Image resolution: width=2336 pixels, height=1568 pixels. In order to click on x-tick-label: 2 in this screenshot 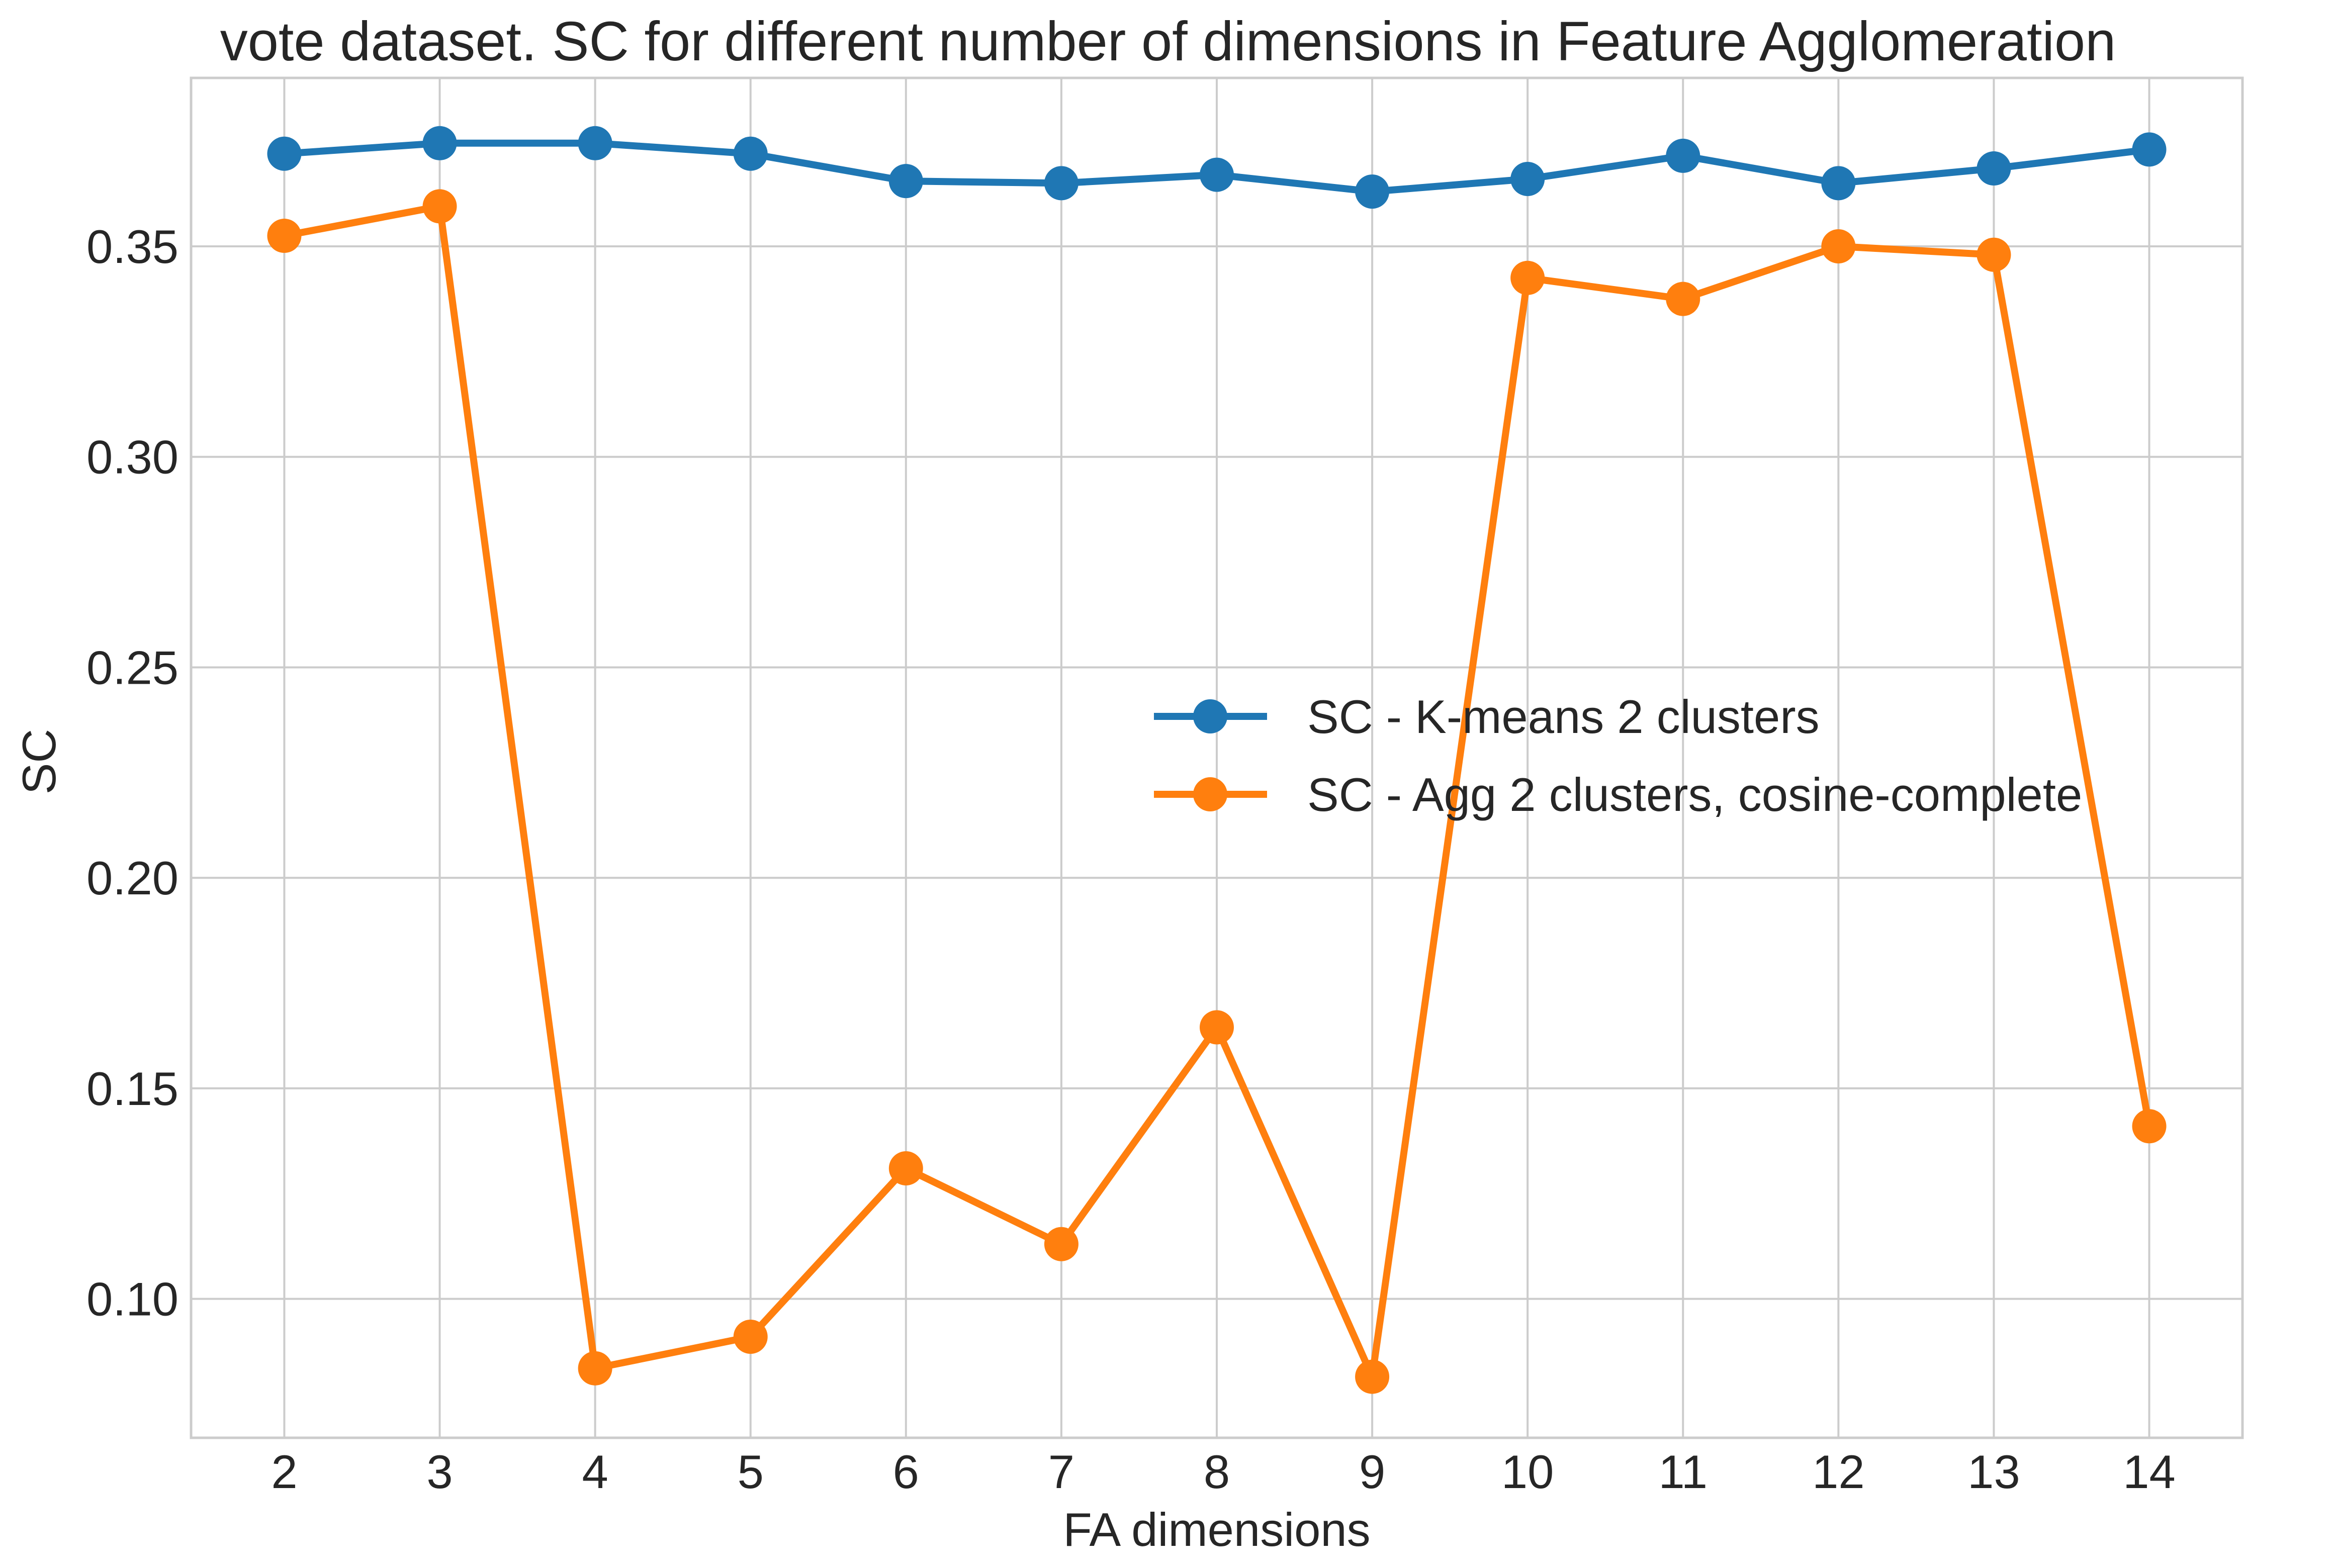, I will do `click(284, 1471)`.